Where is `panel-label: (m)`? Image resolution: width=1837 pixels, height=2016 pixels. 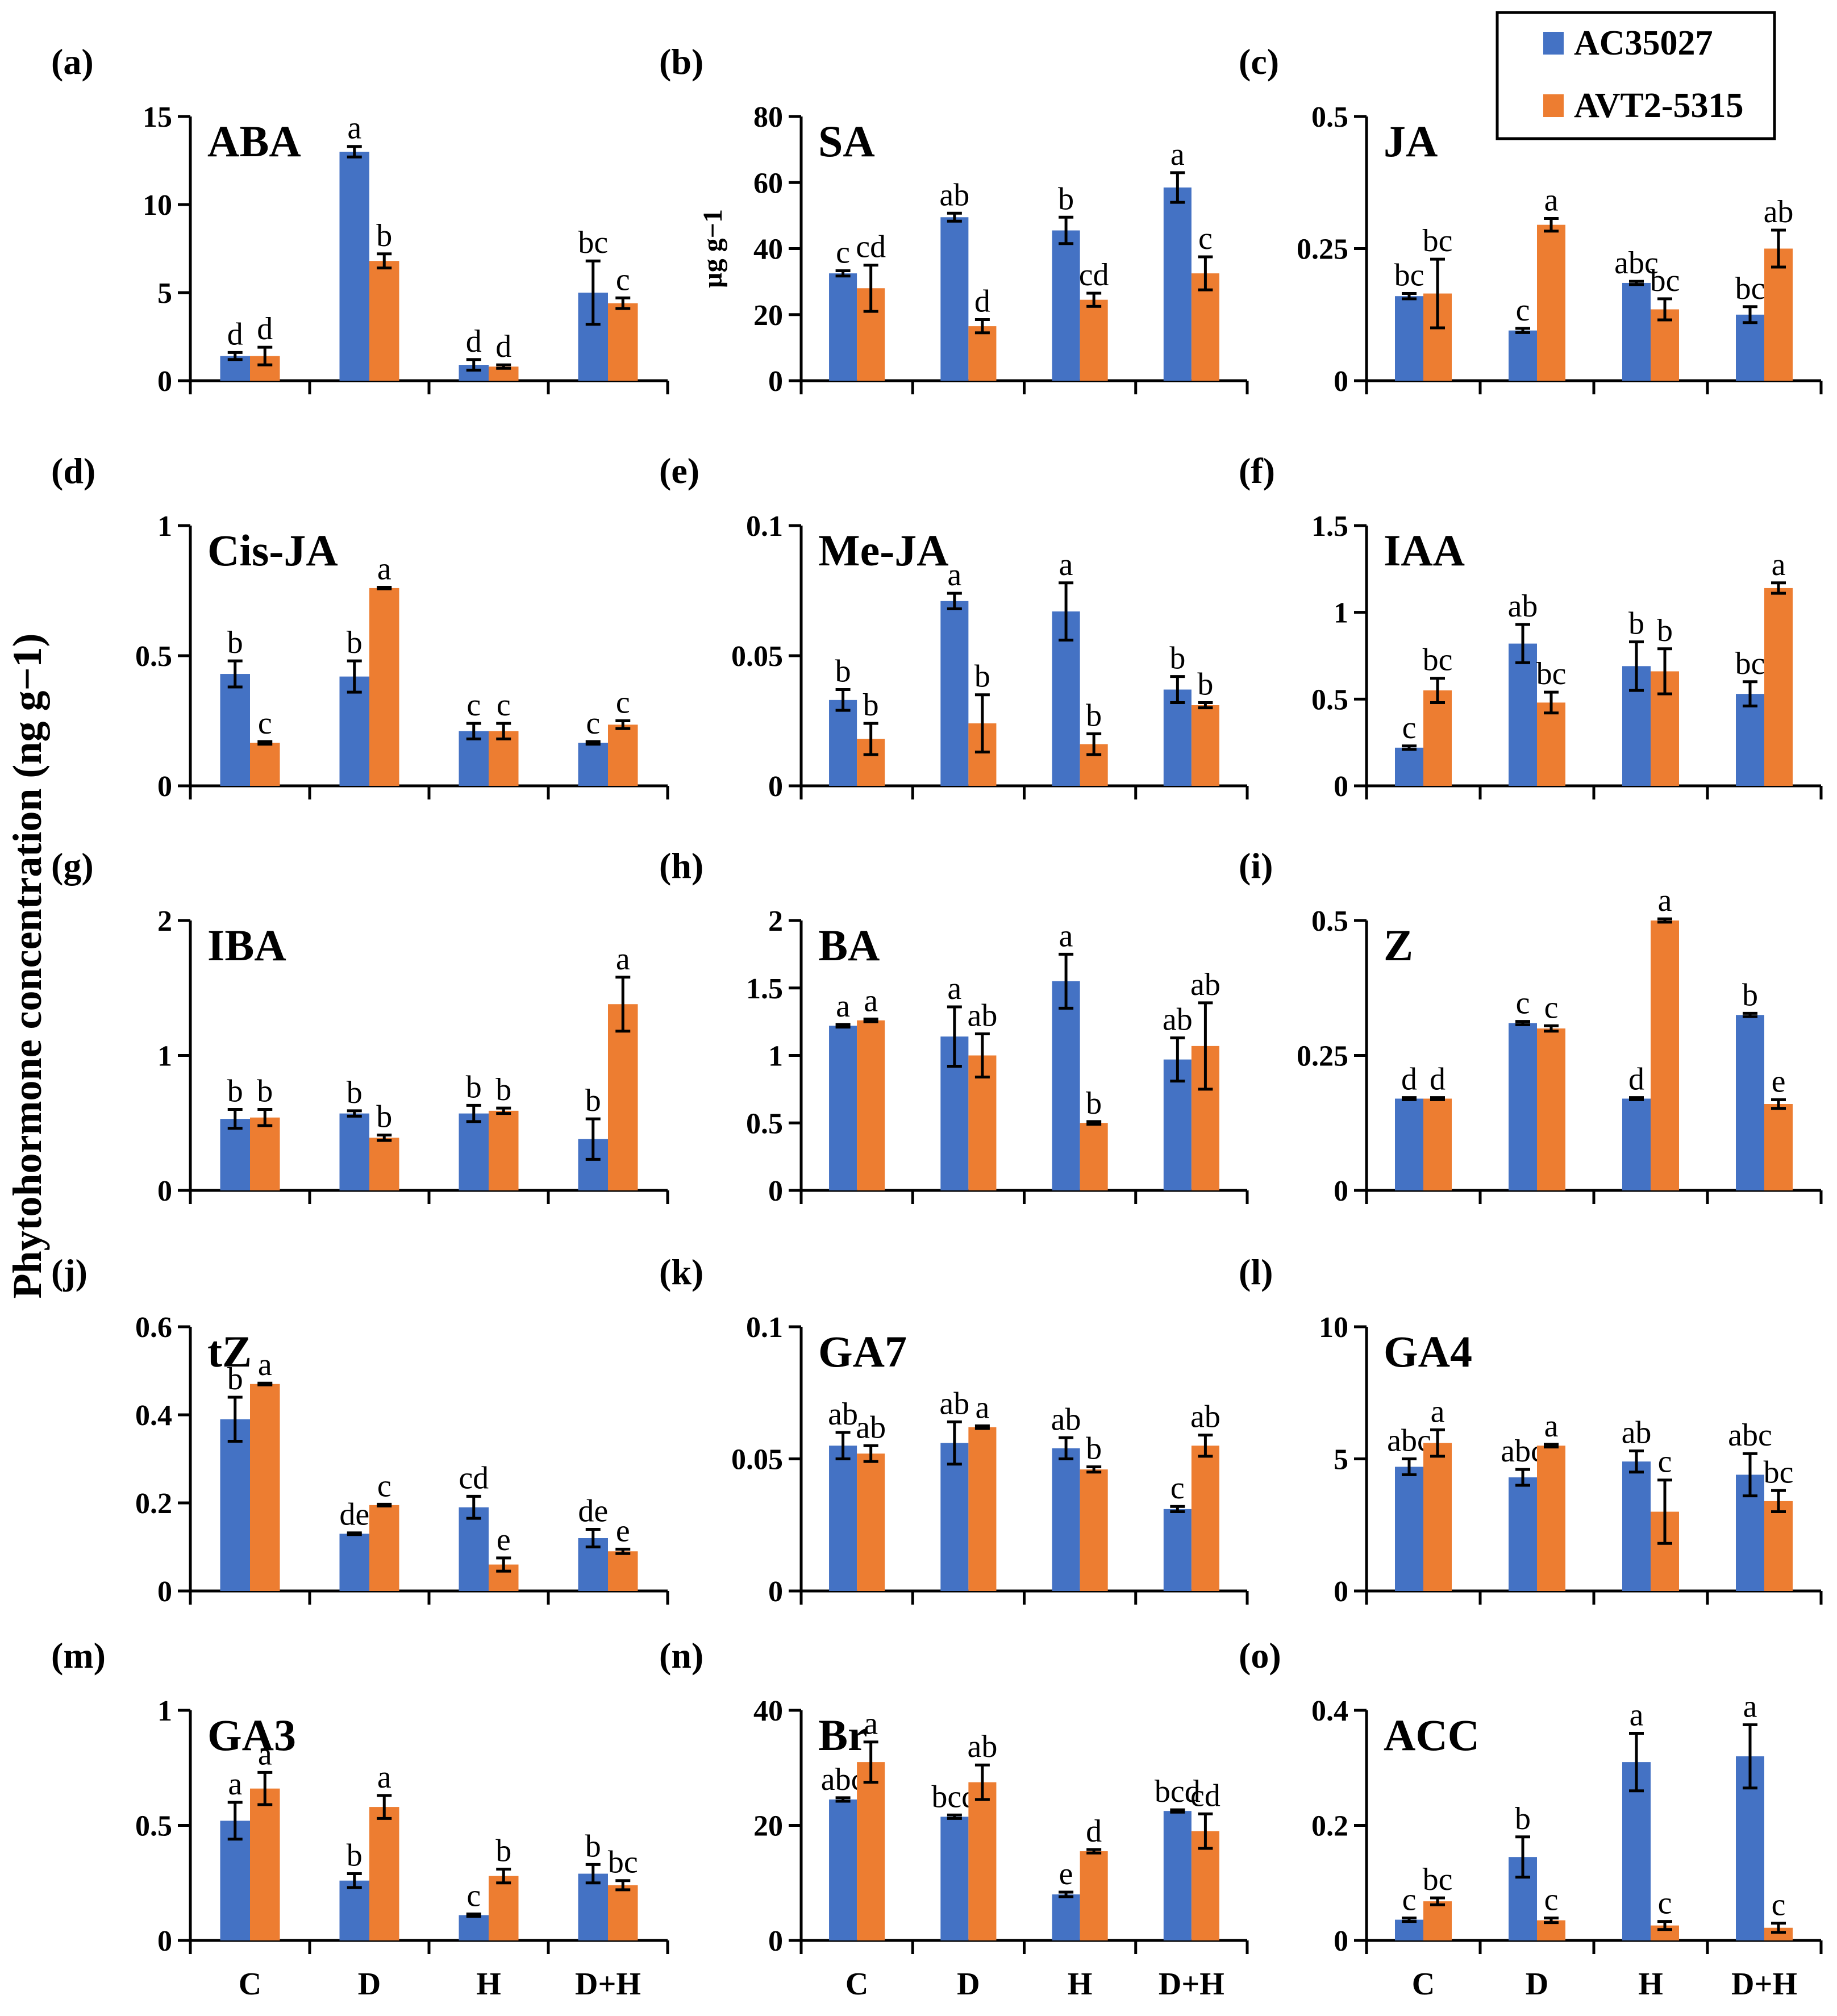 panel-label: (m) is located at coordinates (78, 1655).